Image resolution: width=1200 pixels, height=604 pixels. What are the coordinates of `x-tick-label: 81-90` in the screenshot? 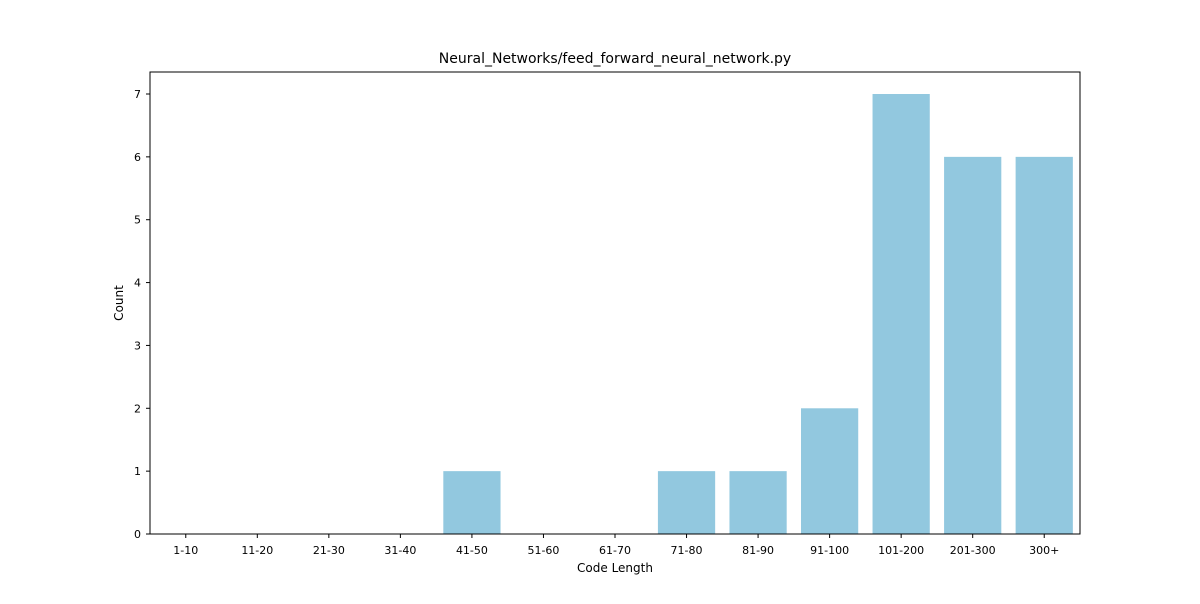 It's located at (758, 550).